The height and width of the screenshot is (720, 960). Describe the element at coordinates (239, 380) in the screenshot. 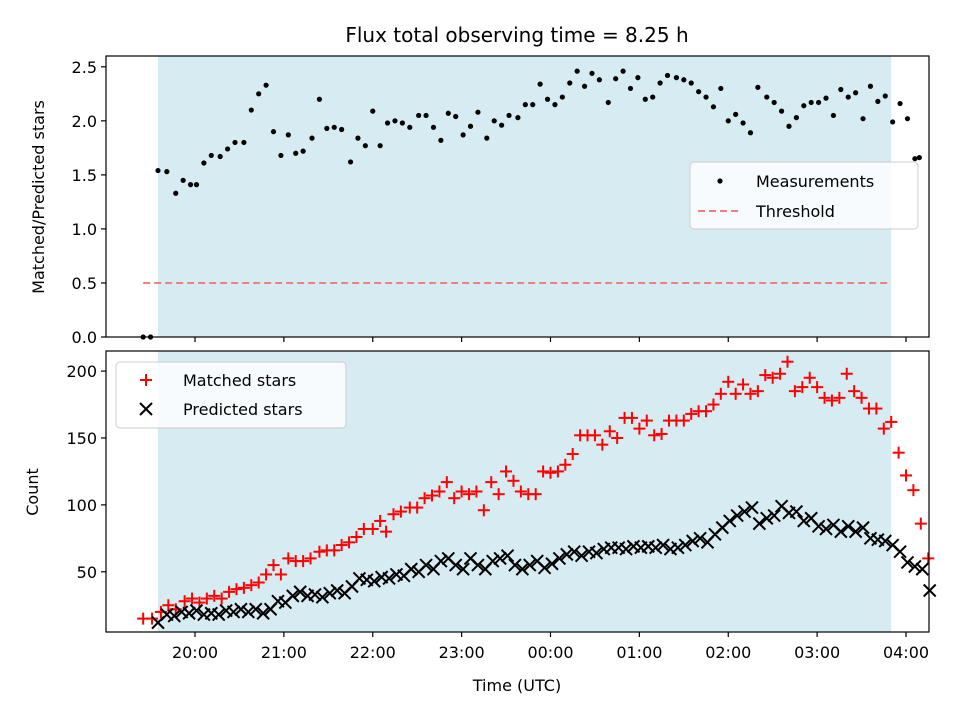

I see `legend-label-matched: Matched stars` at that location.